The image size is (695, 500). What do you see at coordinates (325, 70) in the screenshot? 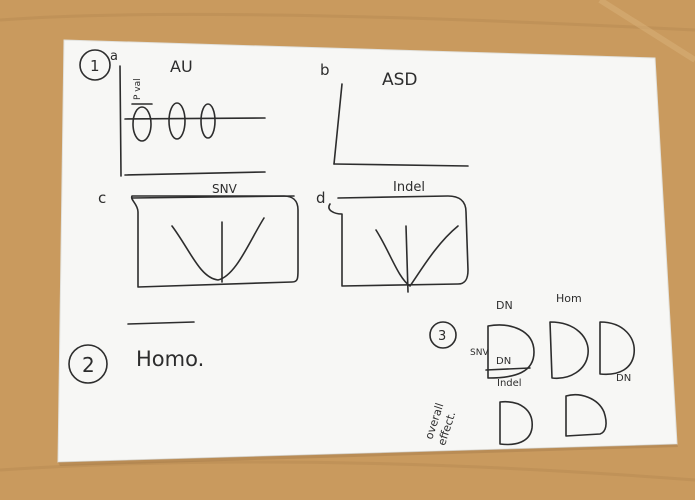
I see `panel-b-letter: b` at bounding box center [325, 70].